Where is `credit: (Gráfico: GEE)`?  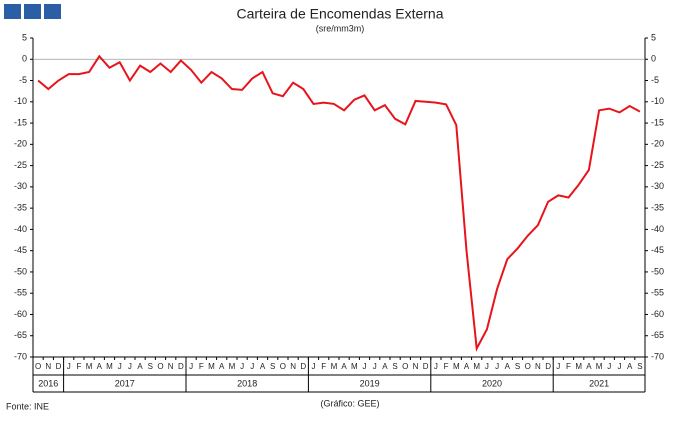
credit: (Gráfico: GEE) is located at coordinates (349, 403).